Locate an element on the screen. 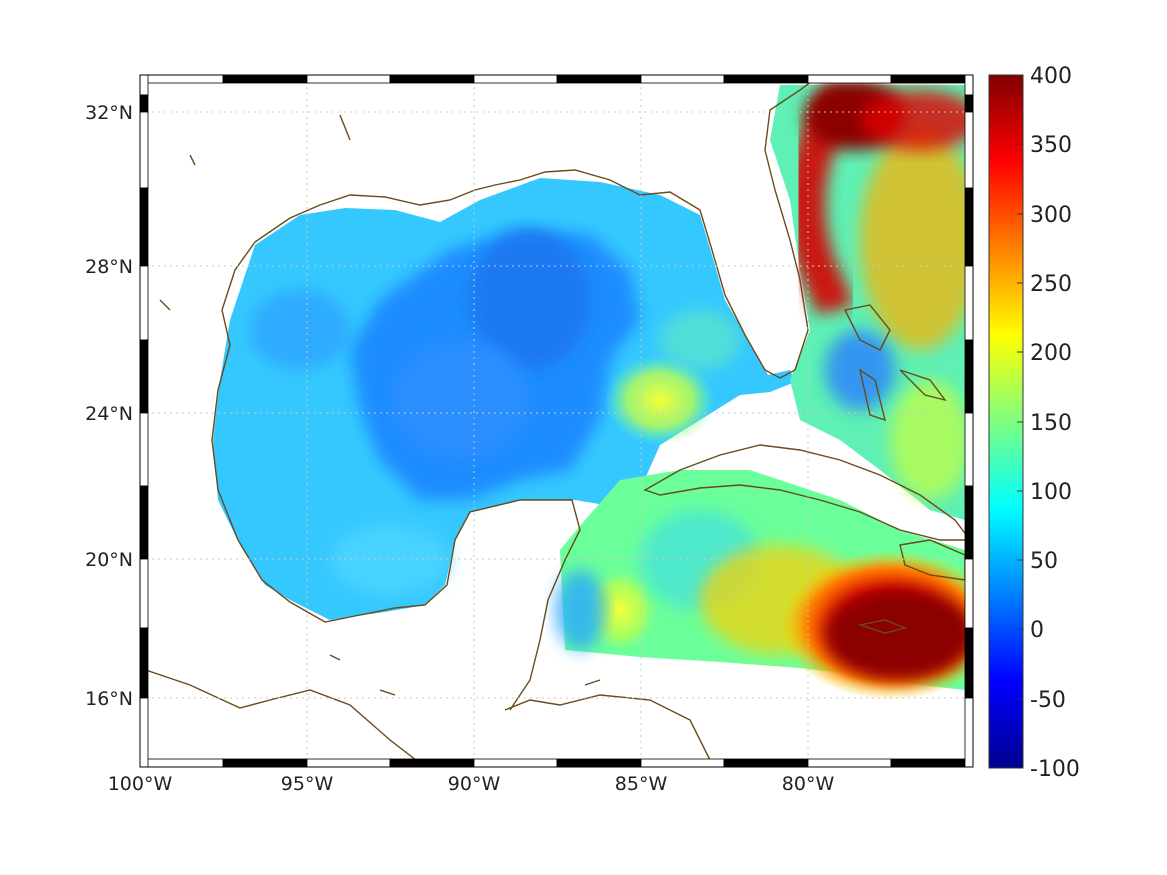 This screenshot has height=875, width=1167. colorbar-tick-label: 100 is located at coordinates (1051, 492).